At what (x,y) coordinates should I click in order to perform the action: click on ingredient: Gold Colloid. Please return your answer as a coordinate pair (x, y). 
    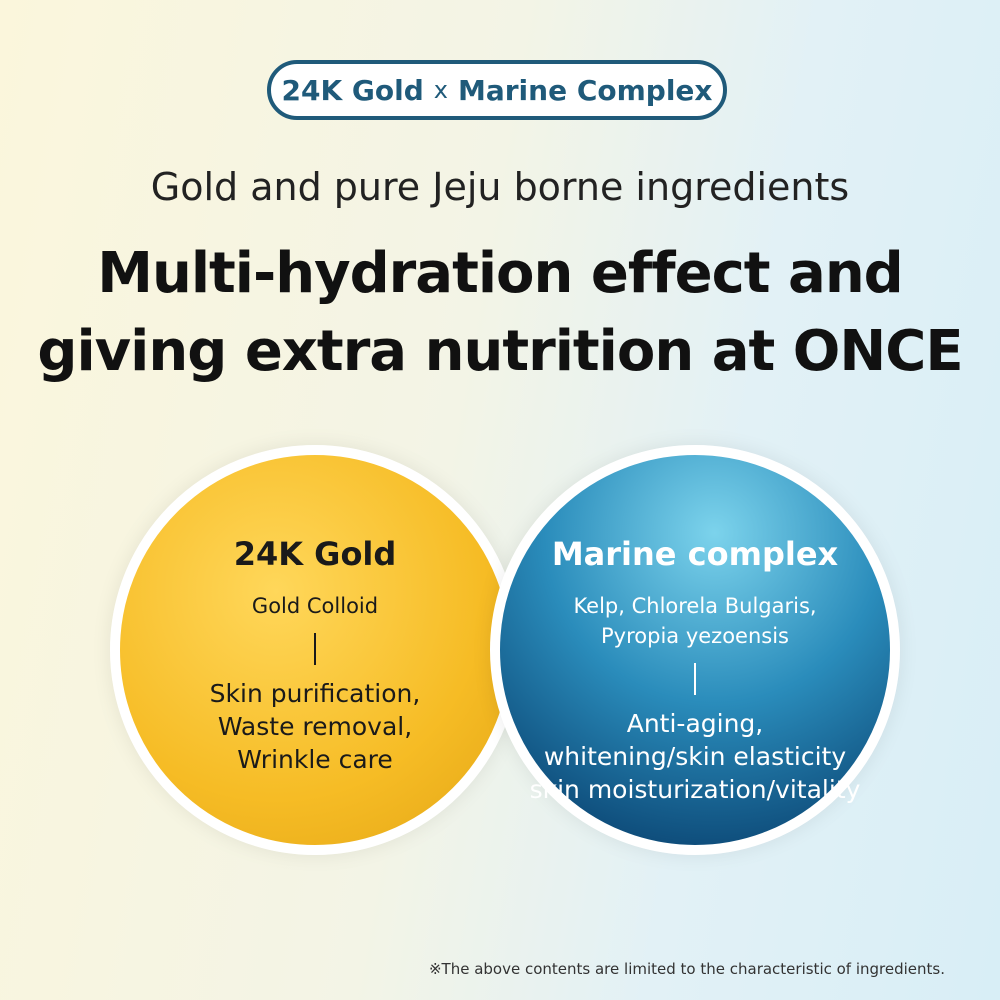
    Looking at the image, I should click on (315, 606).